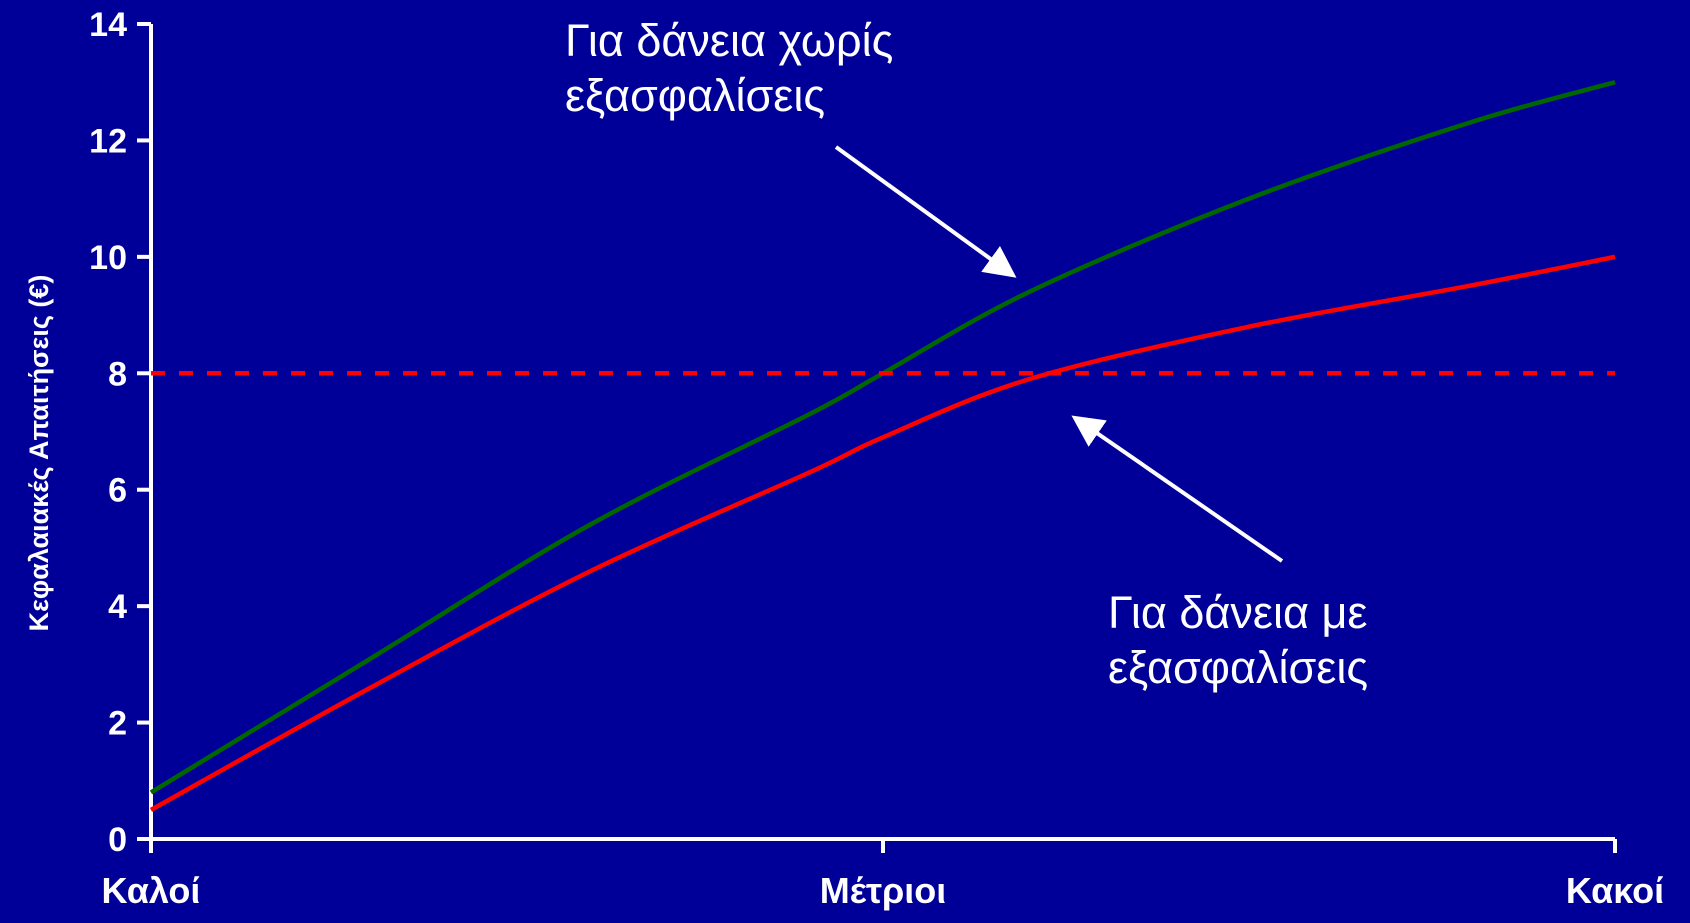 This screenshot has height=923, width=1690. What do you see at coordinates (117, 840) in the screenshot?
I see `y-tick-label: 0` at bounding box center [117, 840].